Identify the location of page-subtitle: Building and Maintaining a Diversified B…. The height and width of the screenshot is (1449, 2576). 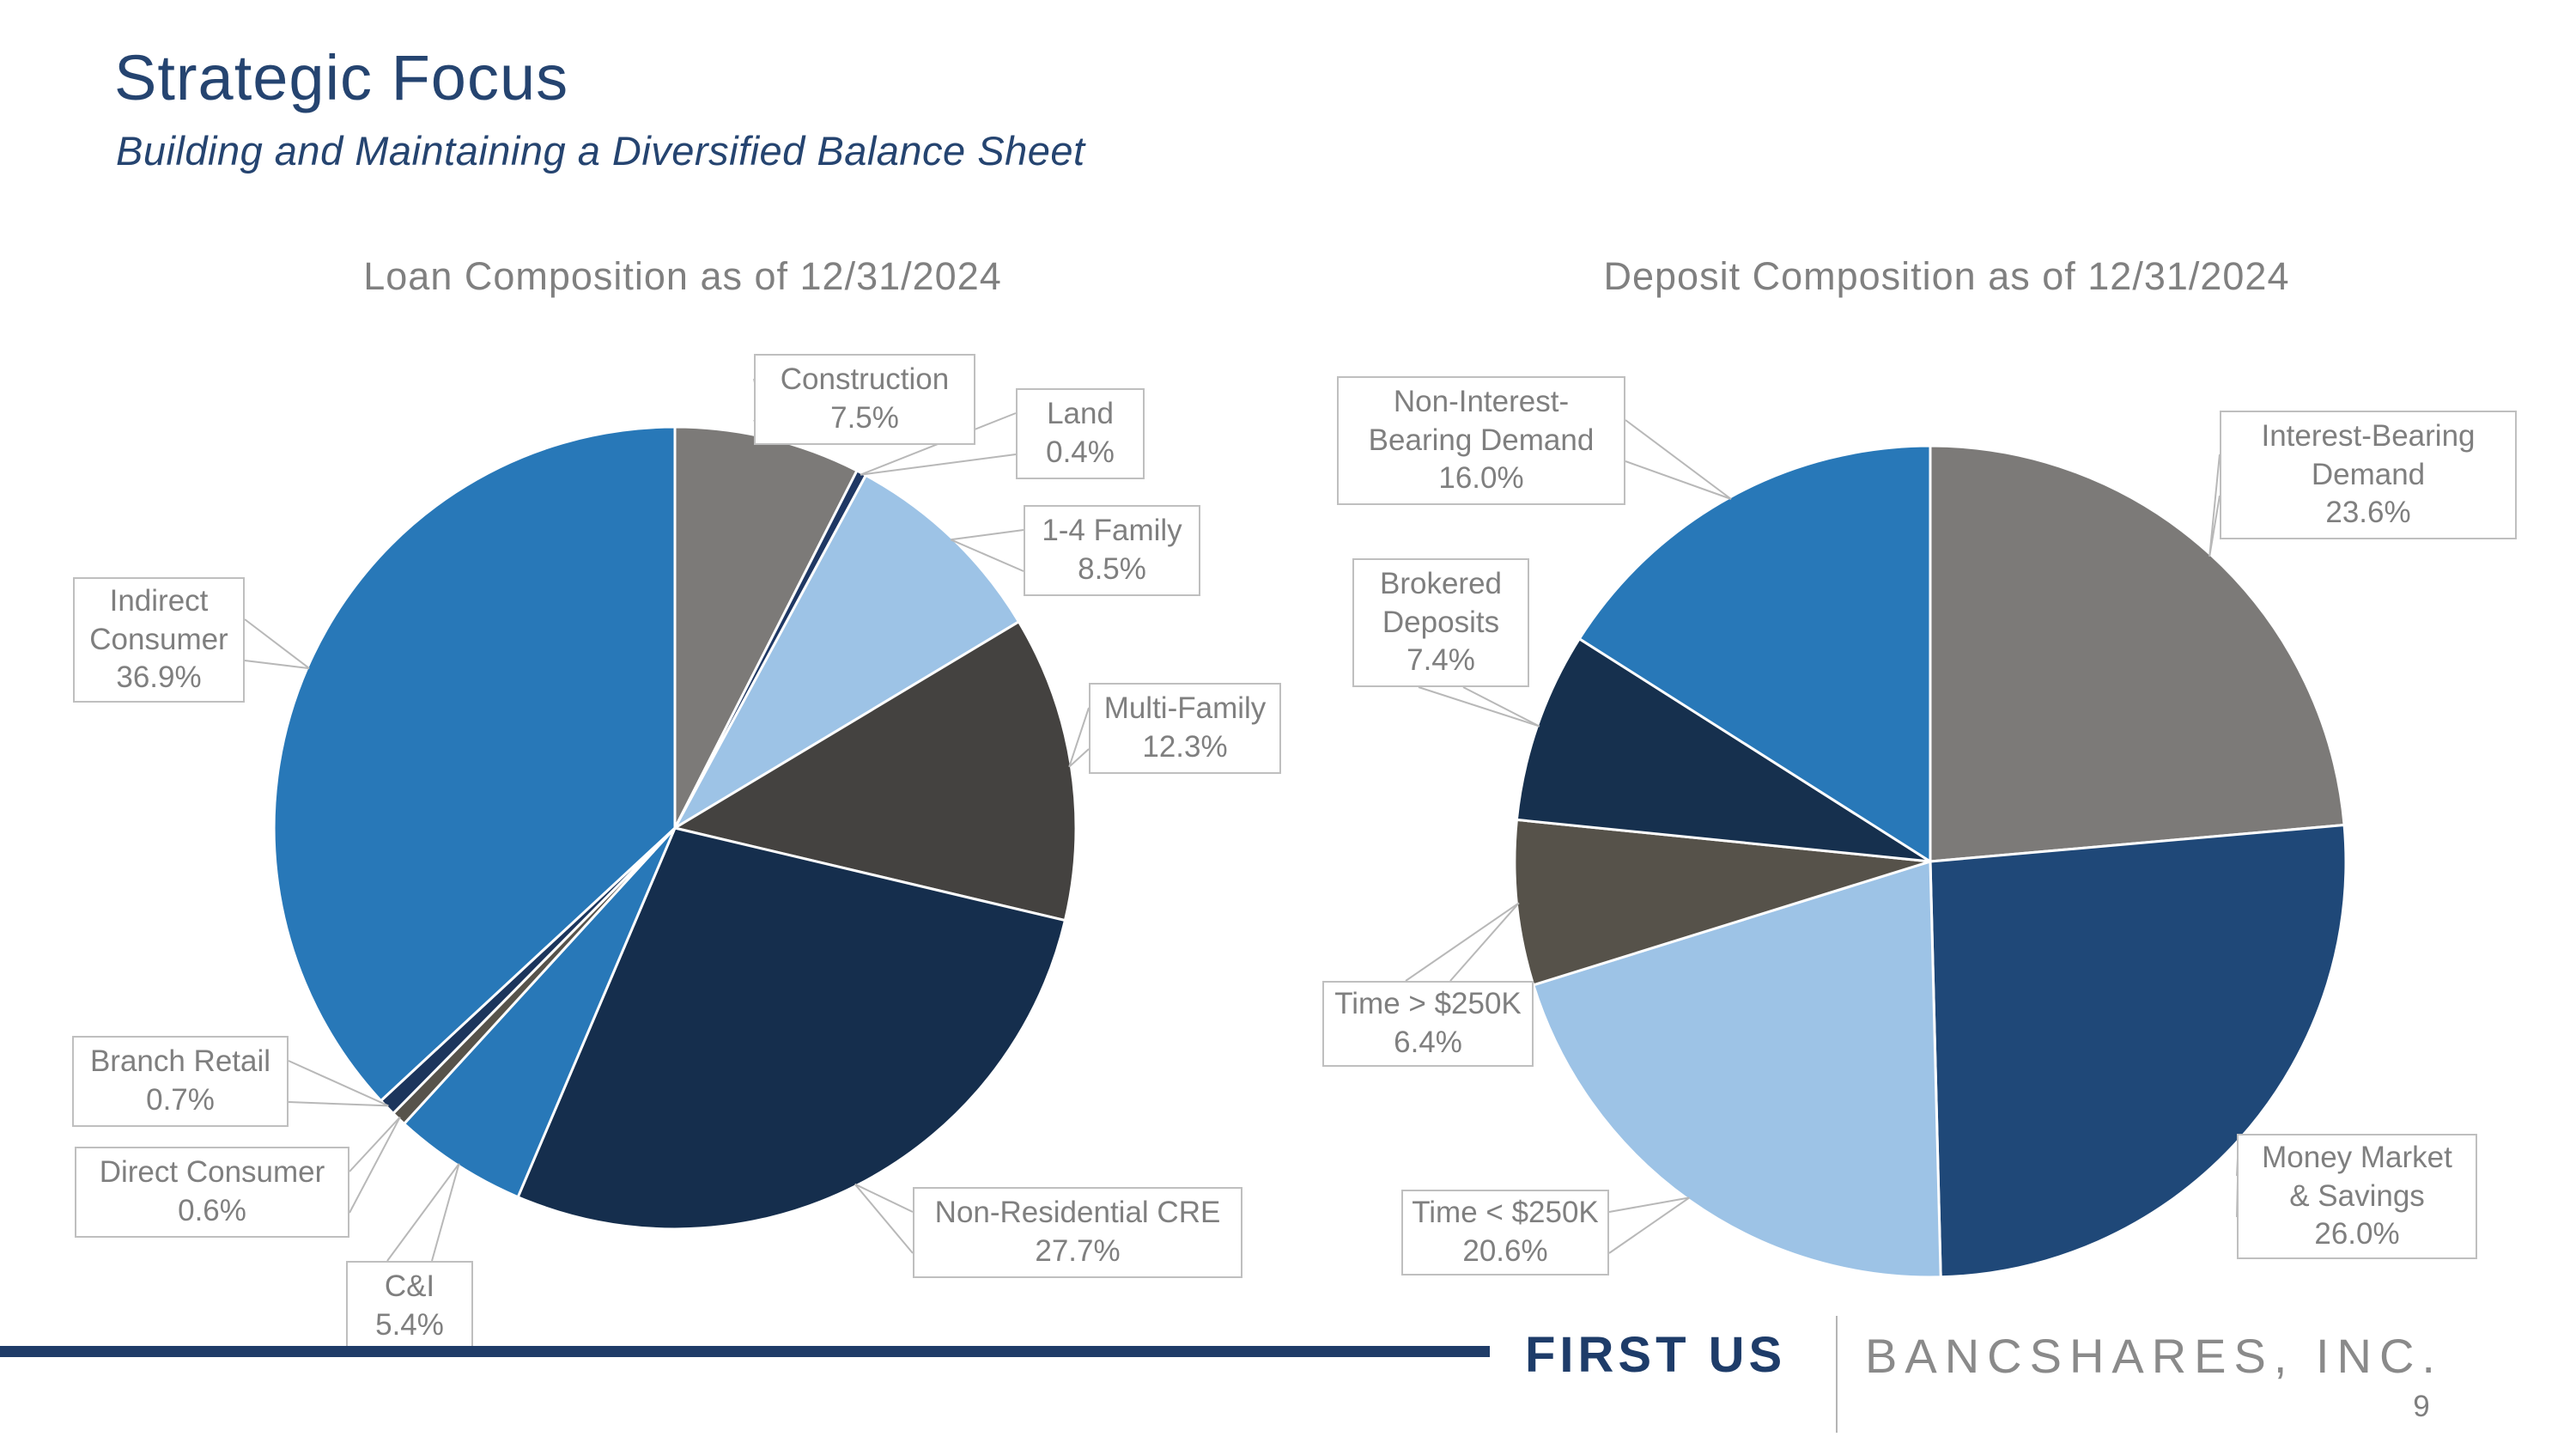
(600, 151).